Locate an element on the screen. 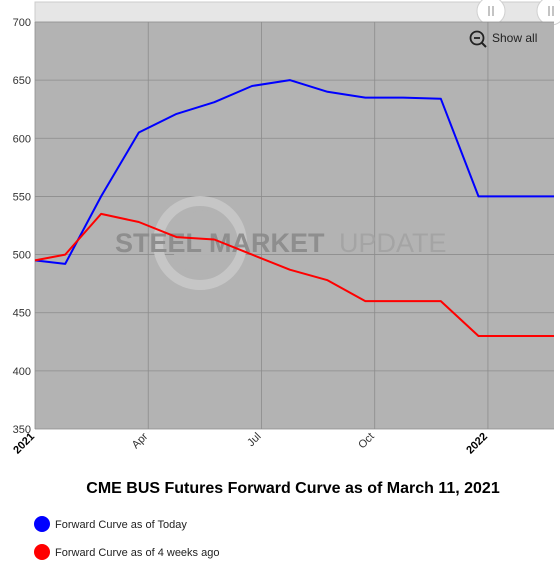  range-scrollbar is located at coordinates (297, 13).